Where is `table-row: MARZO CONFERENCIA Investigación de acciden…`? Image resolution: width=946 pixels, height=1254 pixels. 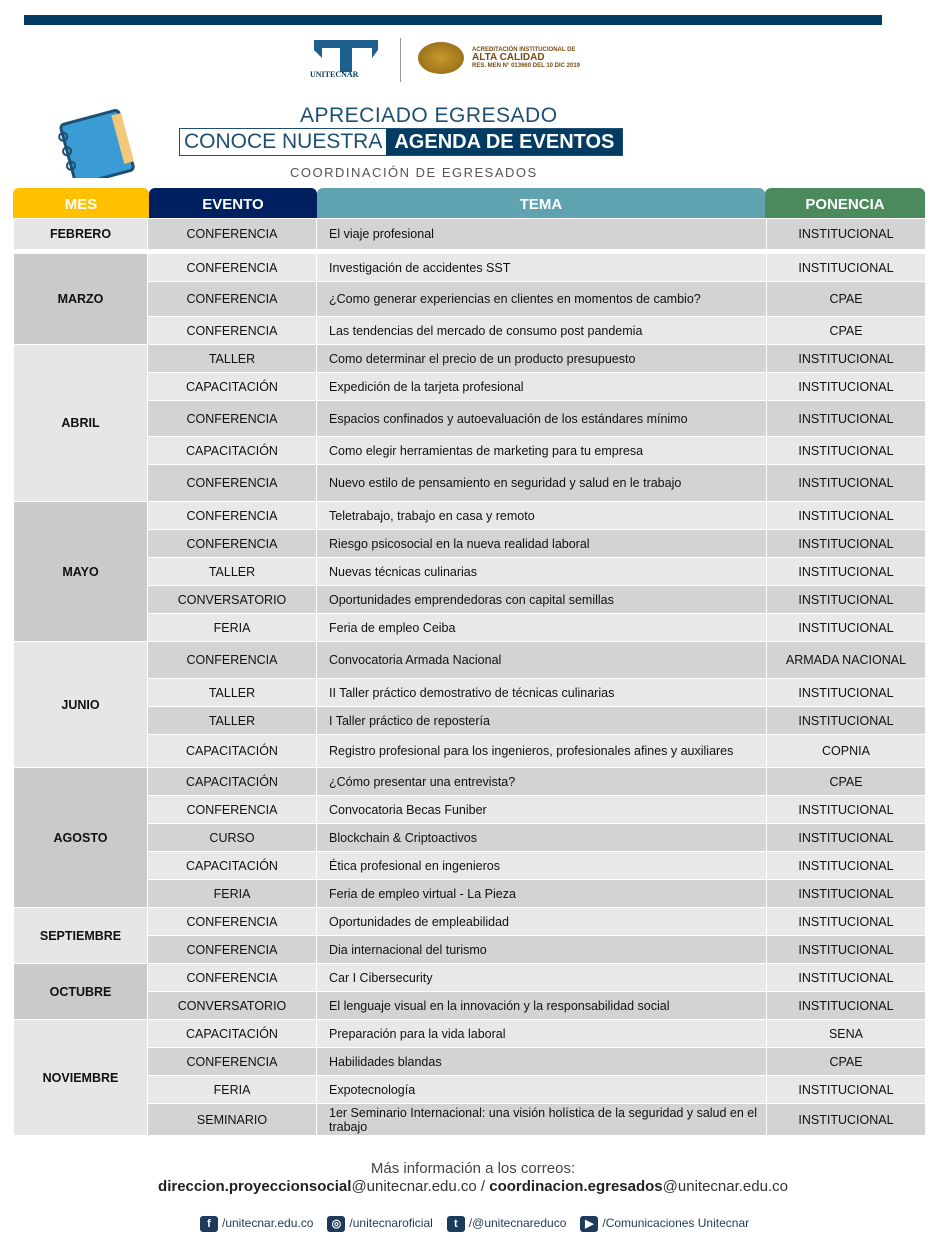 table-row: MARZO CONFERENCIA Investigación de acciden… is located at coordinates (470, 299).